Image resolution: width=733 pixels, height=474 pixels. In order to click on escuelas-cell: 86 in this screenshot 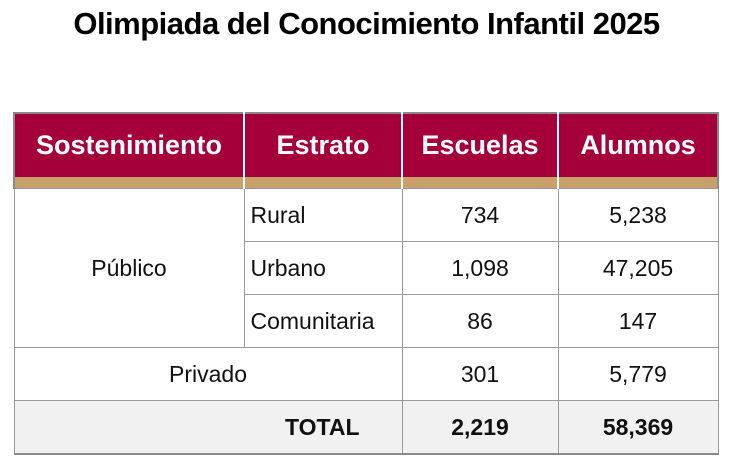, I will do `click(480, 321)`.